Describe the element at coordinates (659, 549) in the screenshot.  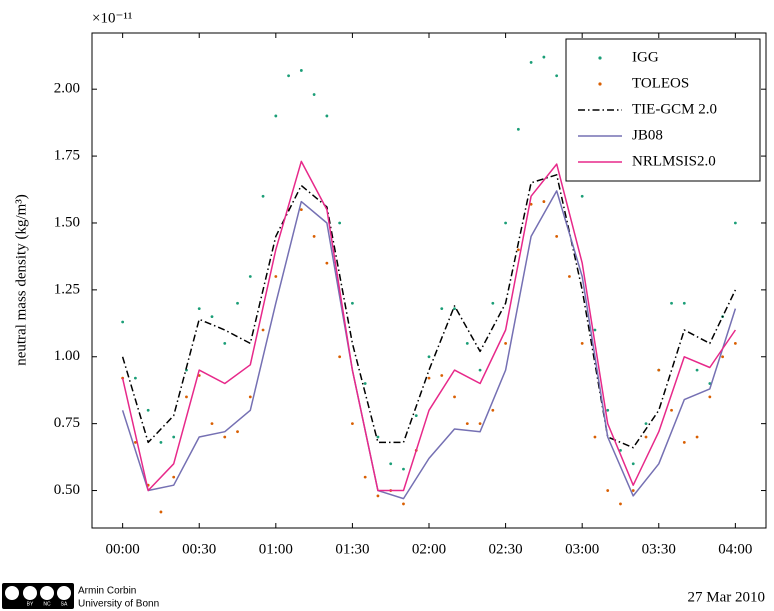
I see `x-tick-label: 03:30` at that location.